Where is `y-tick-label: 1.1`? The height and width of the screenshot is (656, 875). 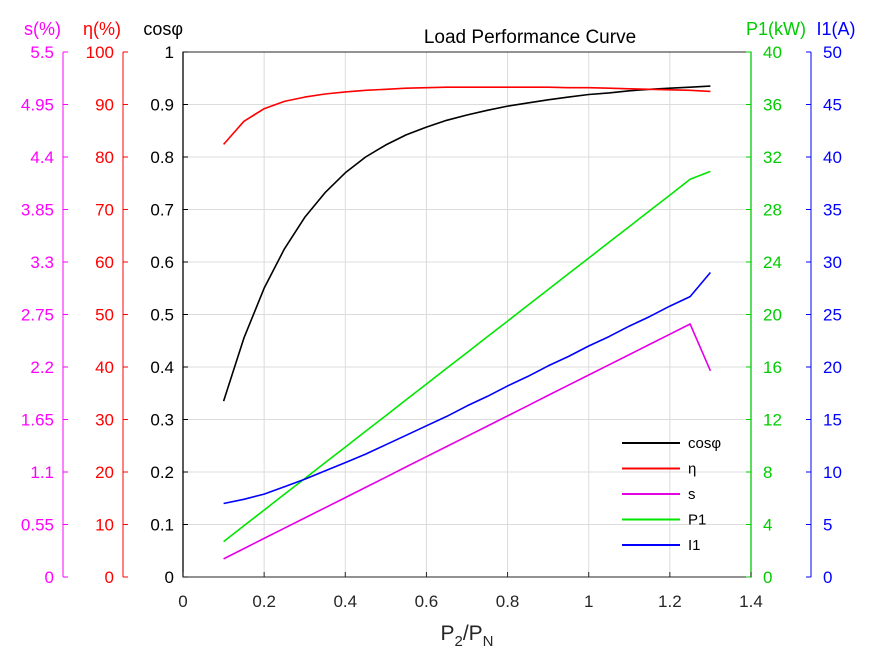 y-tick-label: 1.1 is located at coordinates (42, 472).